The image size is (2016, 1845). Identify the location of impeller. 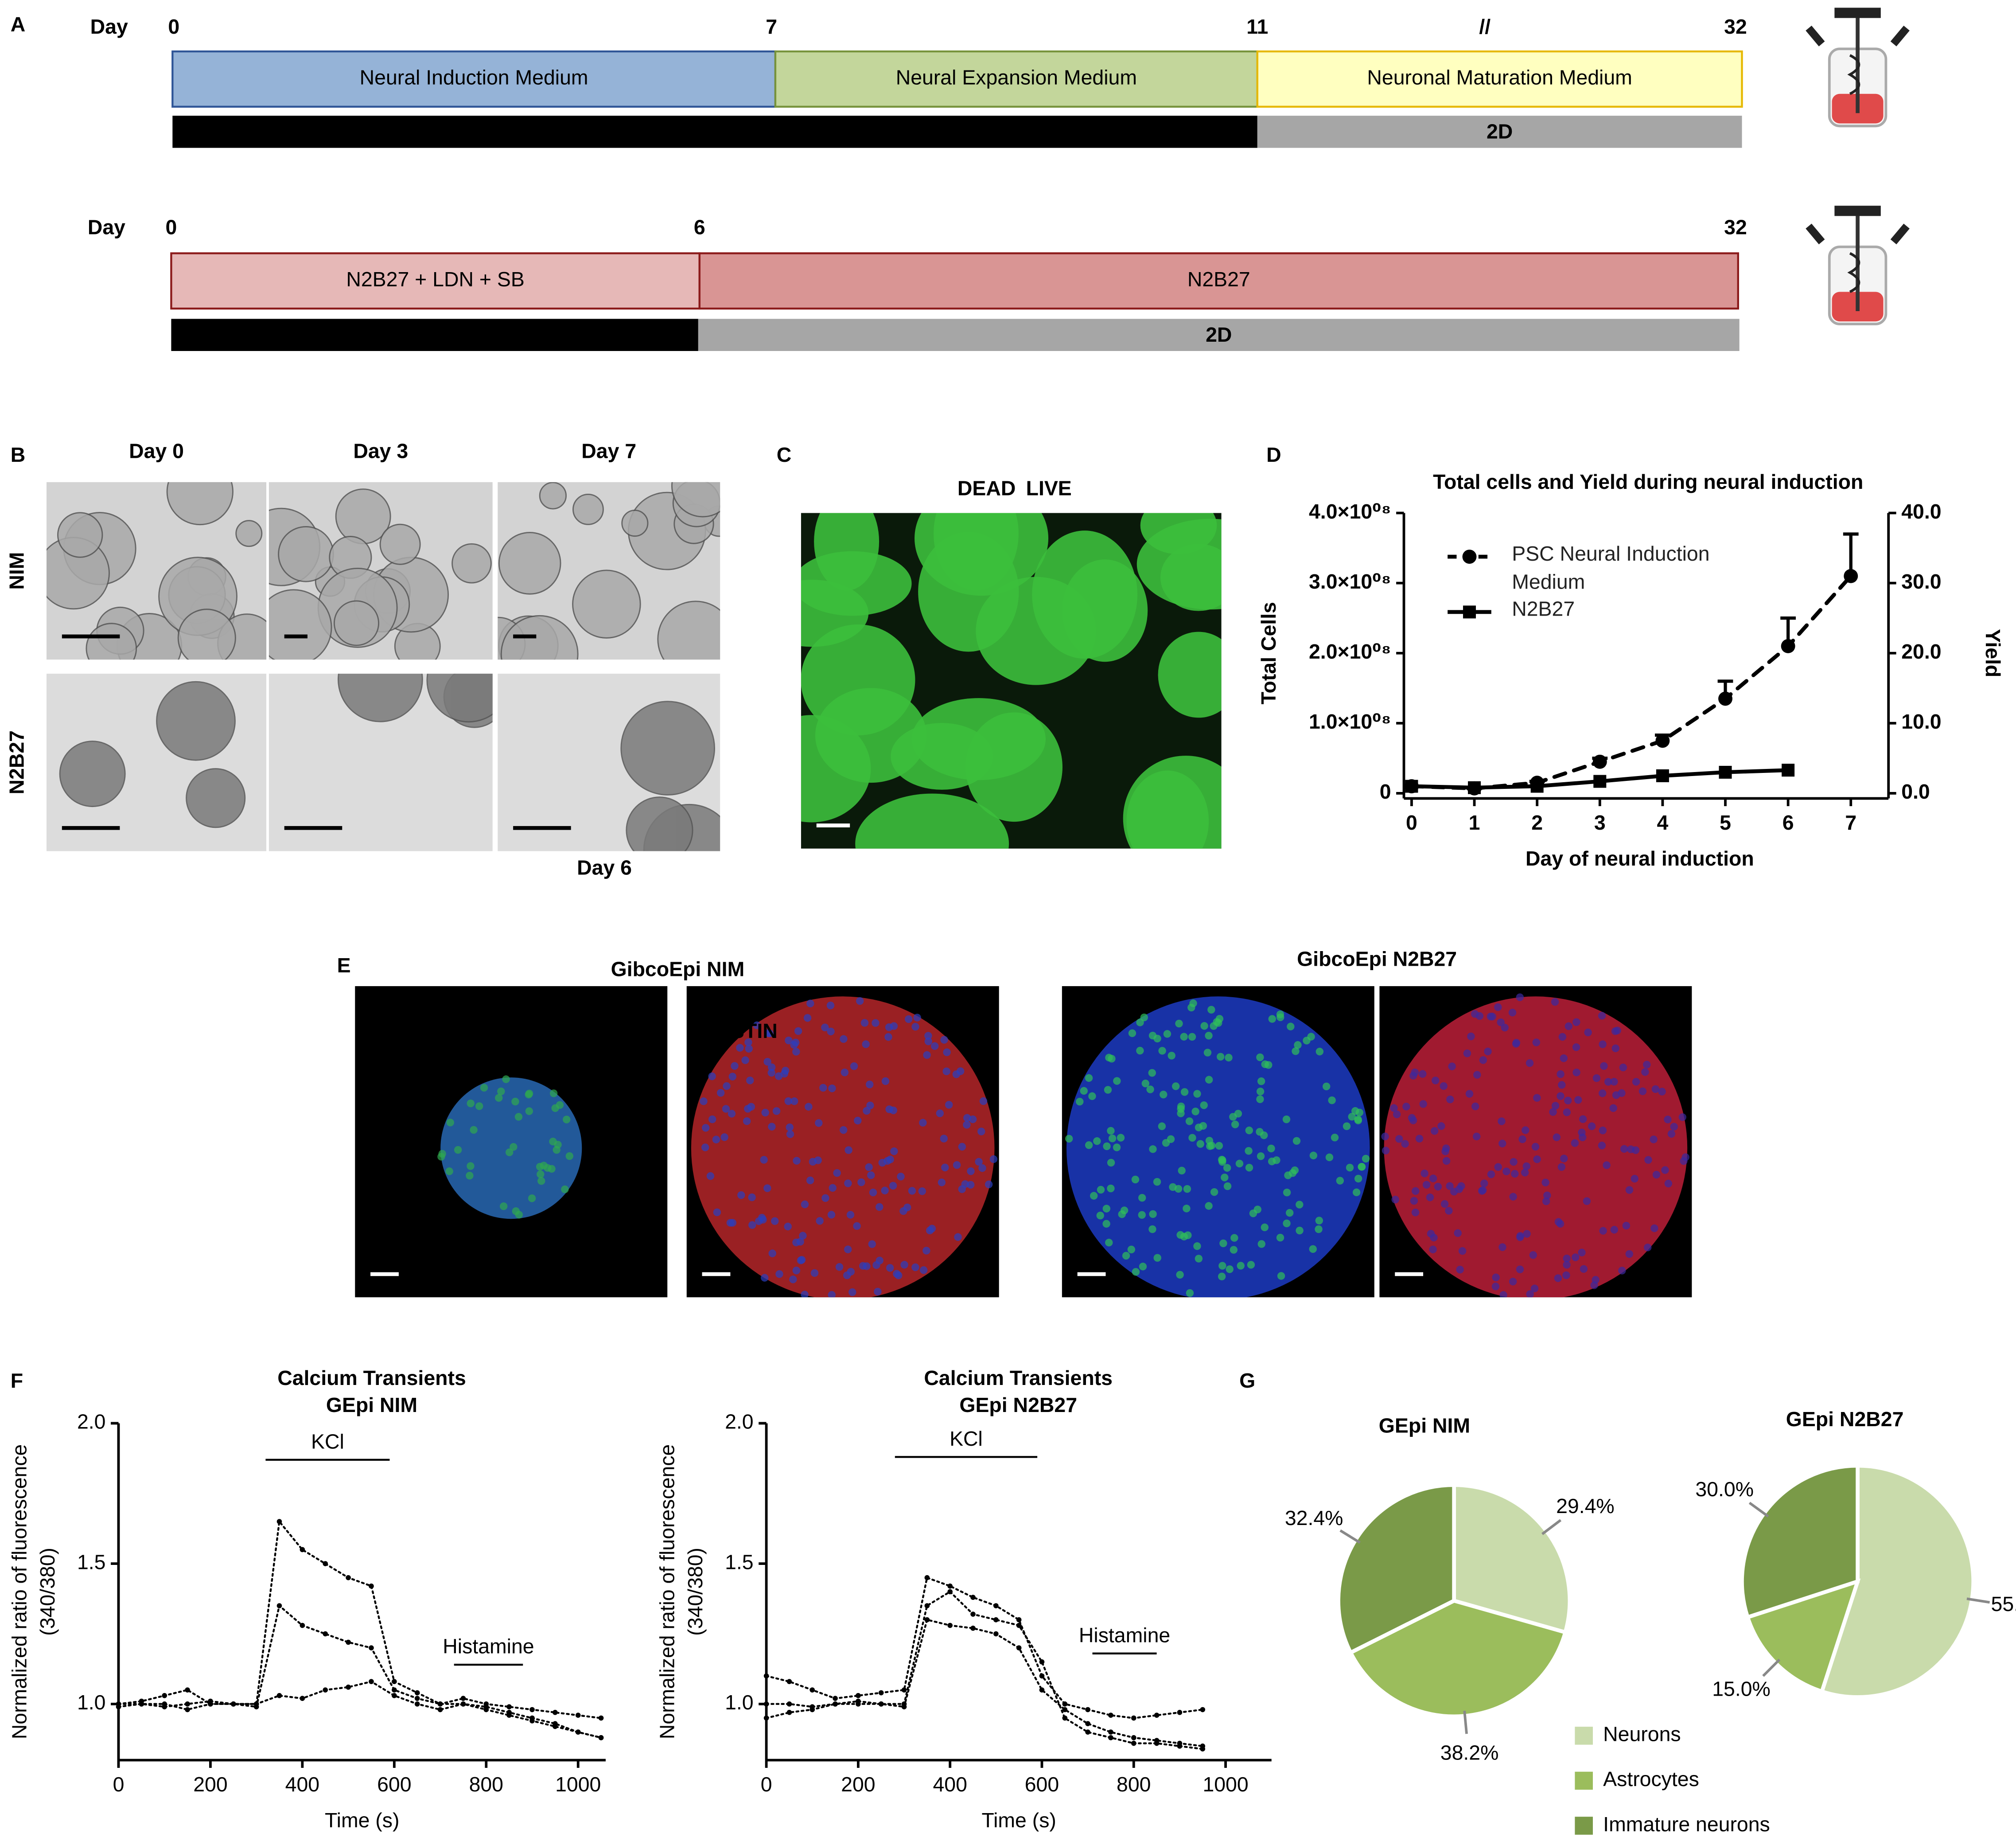
(1854, 273).